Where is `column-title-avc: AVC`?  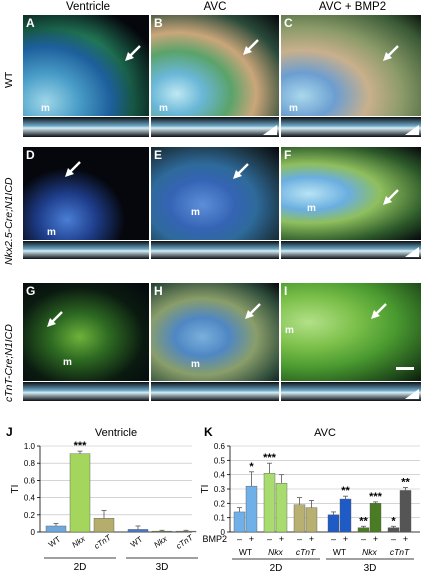
column-title-avc: AVC is located at coordinates (215, 7).